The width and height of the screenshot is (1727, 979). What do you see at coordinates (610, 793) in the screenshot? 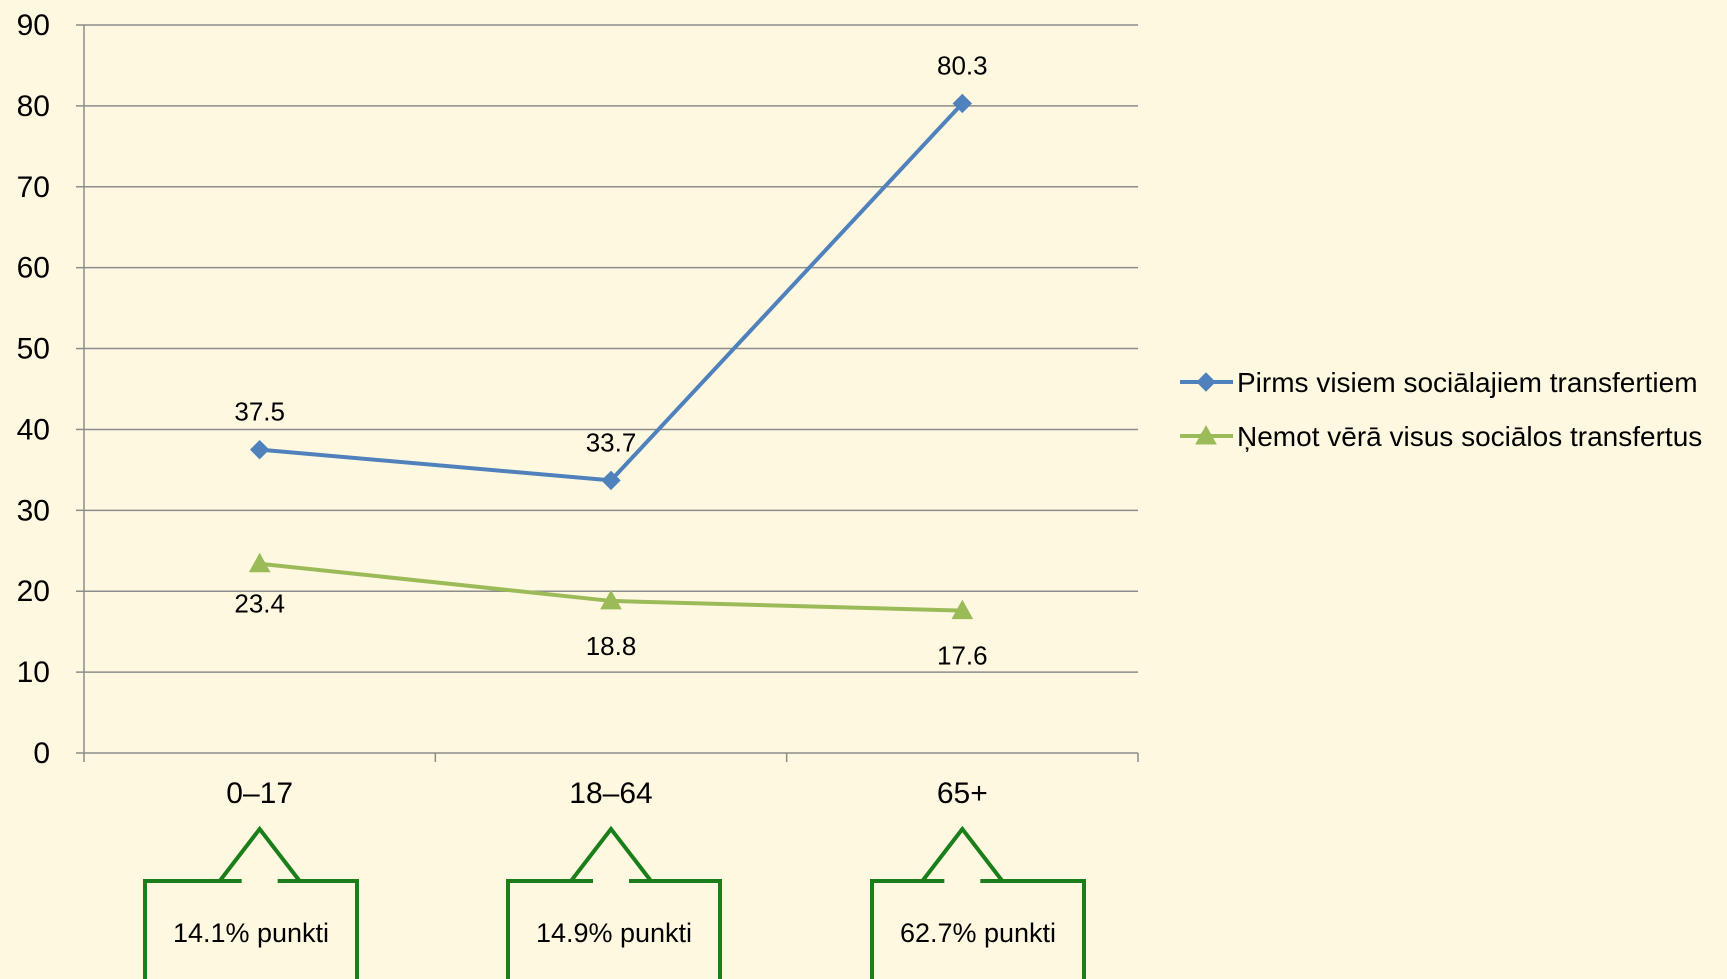
I see `x-tick-label: 18–64` at bounding box center [610, 793].